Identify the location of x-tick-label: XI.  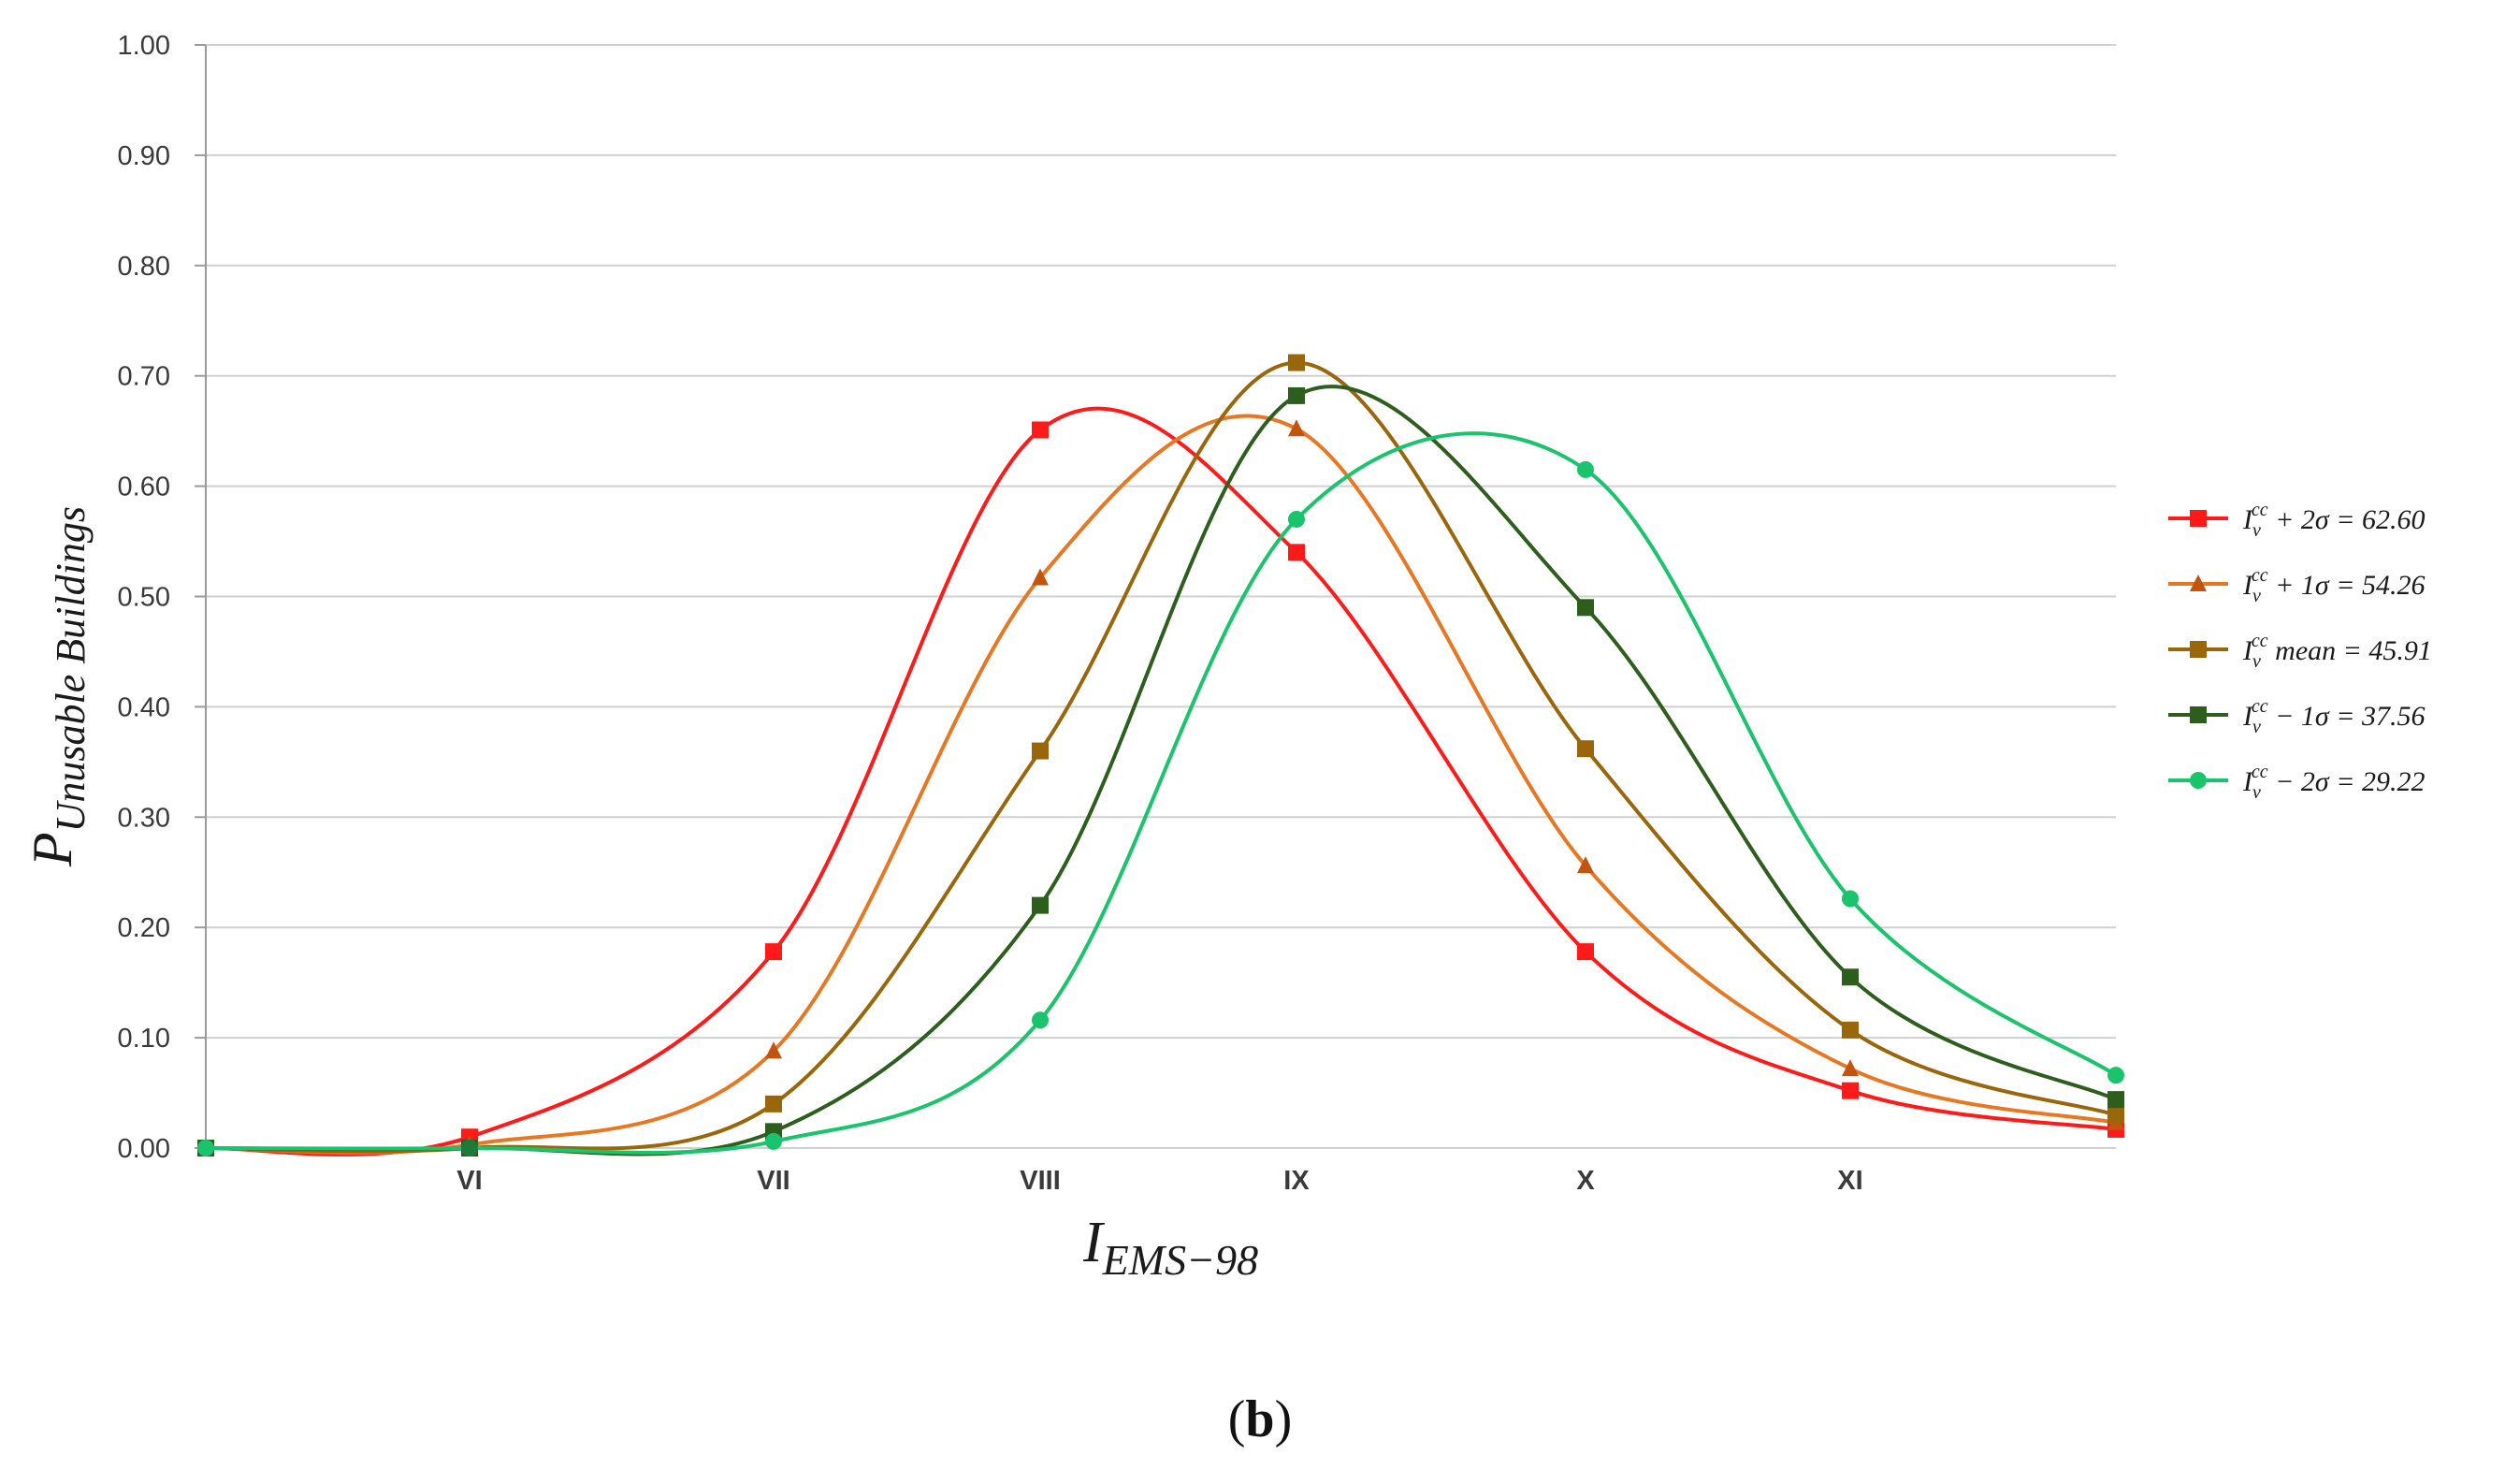
(1849, 1181).